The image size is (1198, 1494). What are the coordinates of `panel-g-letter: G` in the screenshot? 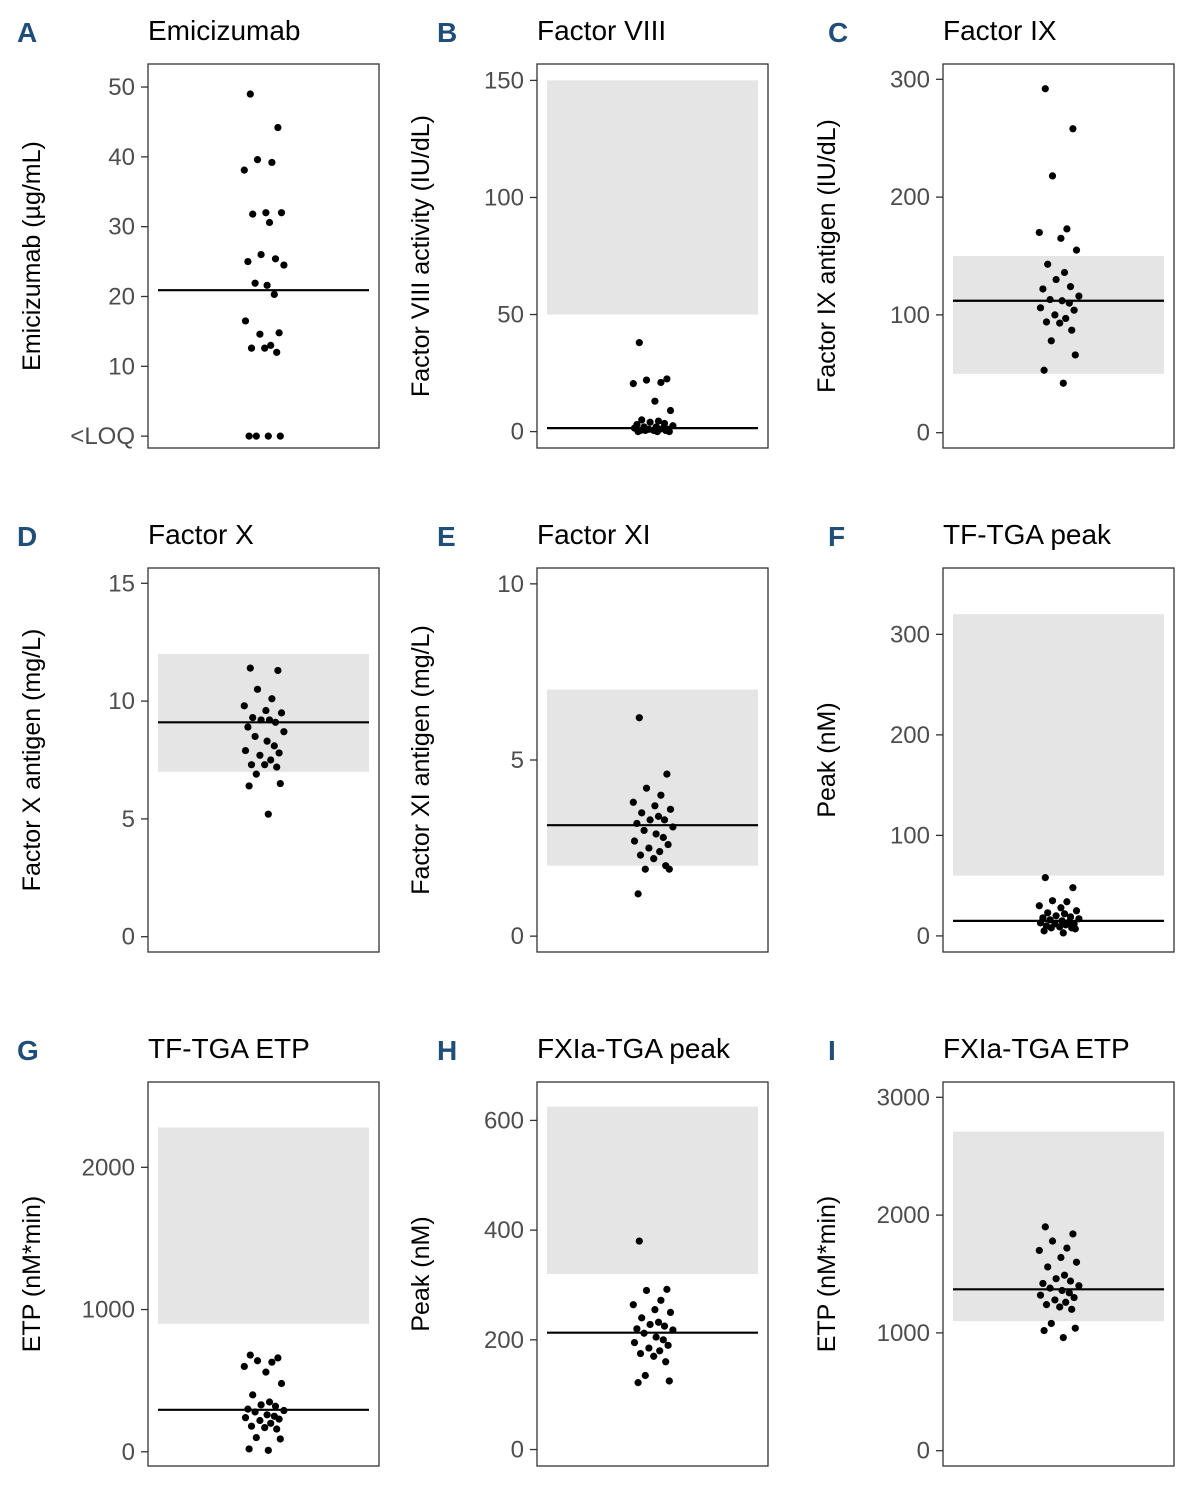 It's located at (28, 1050).